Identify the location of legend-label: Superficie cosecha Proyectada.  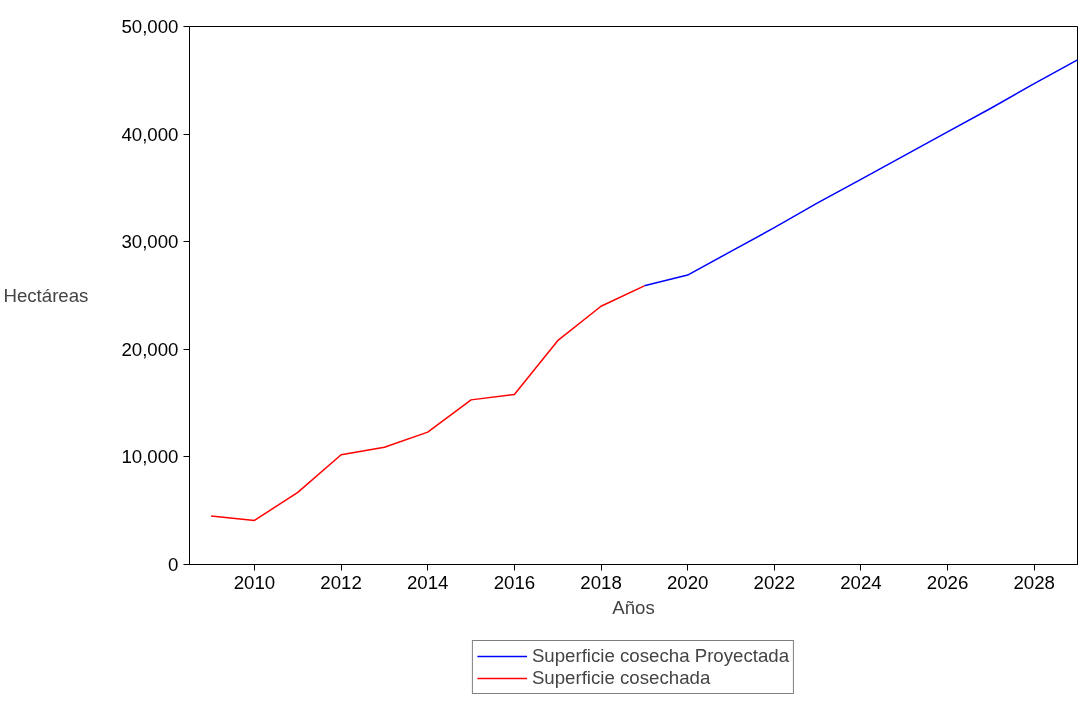
(660, 656).